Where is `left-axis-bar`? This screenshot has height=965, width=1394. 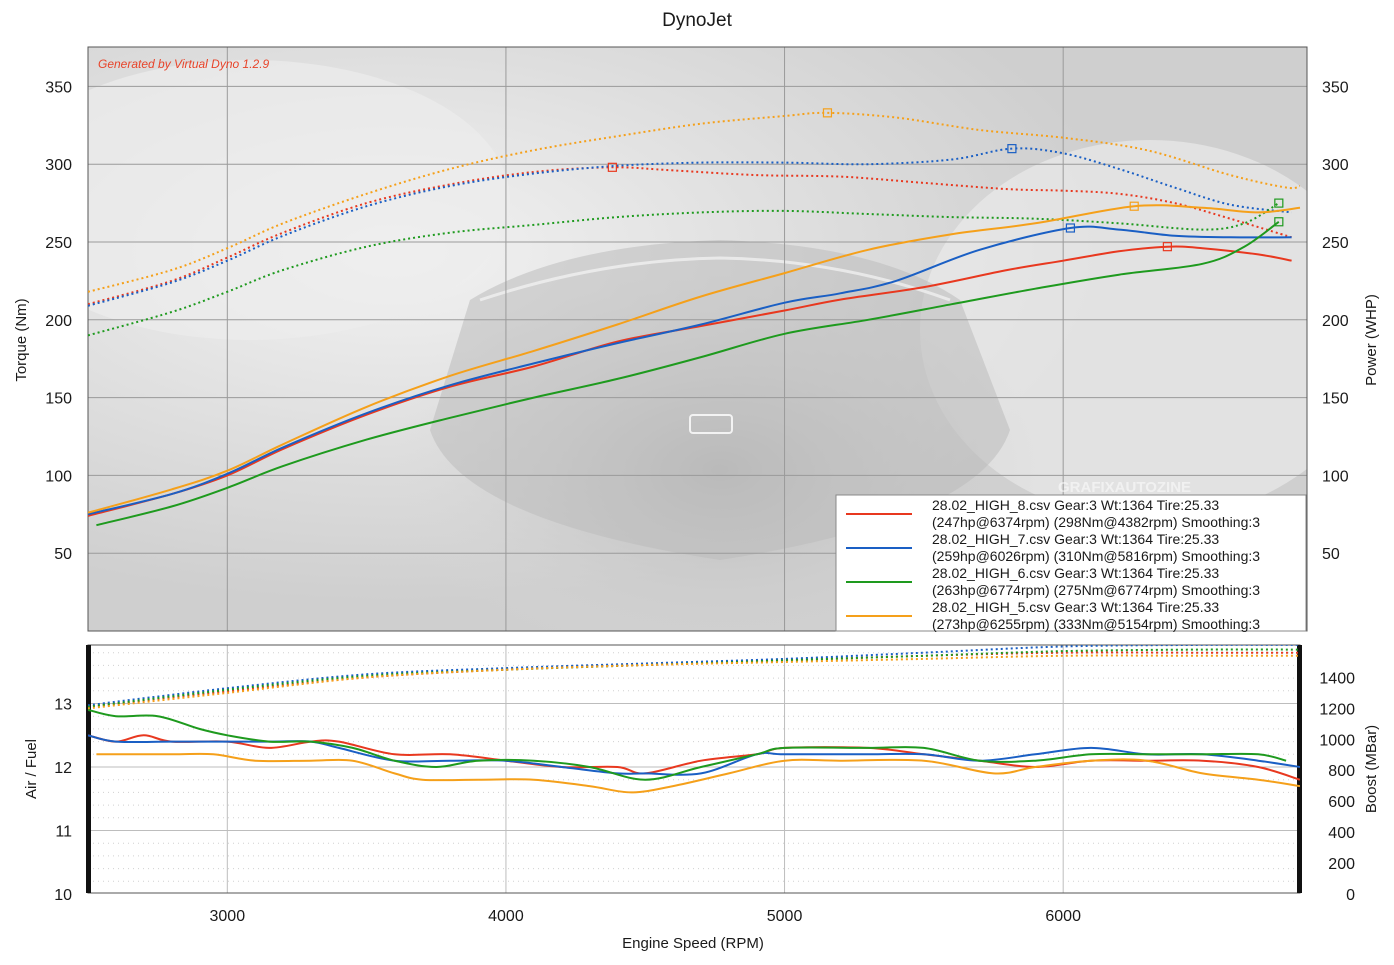 left-axis-bar is located at coordinates (88, 769).